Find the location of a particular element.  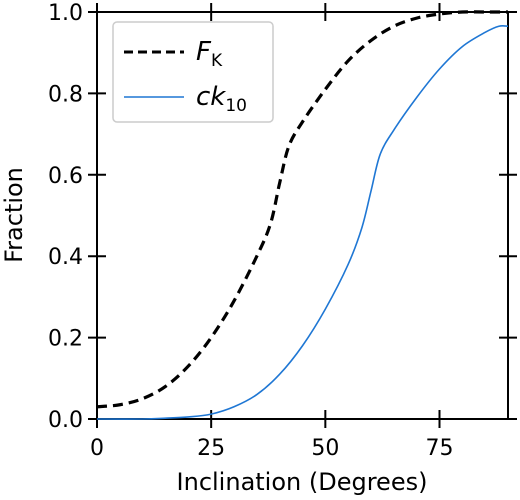

y-axis-label: Fraction is located at coordinates (14, 215).